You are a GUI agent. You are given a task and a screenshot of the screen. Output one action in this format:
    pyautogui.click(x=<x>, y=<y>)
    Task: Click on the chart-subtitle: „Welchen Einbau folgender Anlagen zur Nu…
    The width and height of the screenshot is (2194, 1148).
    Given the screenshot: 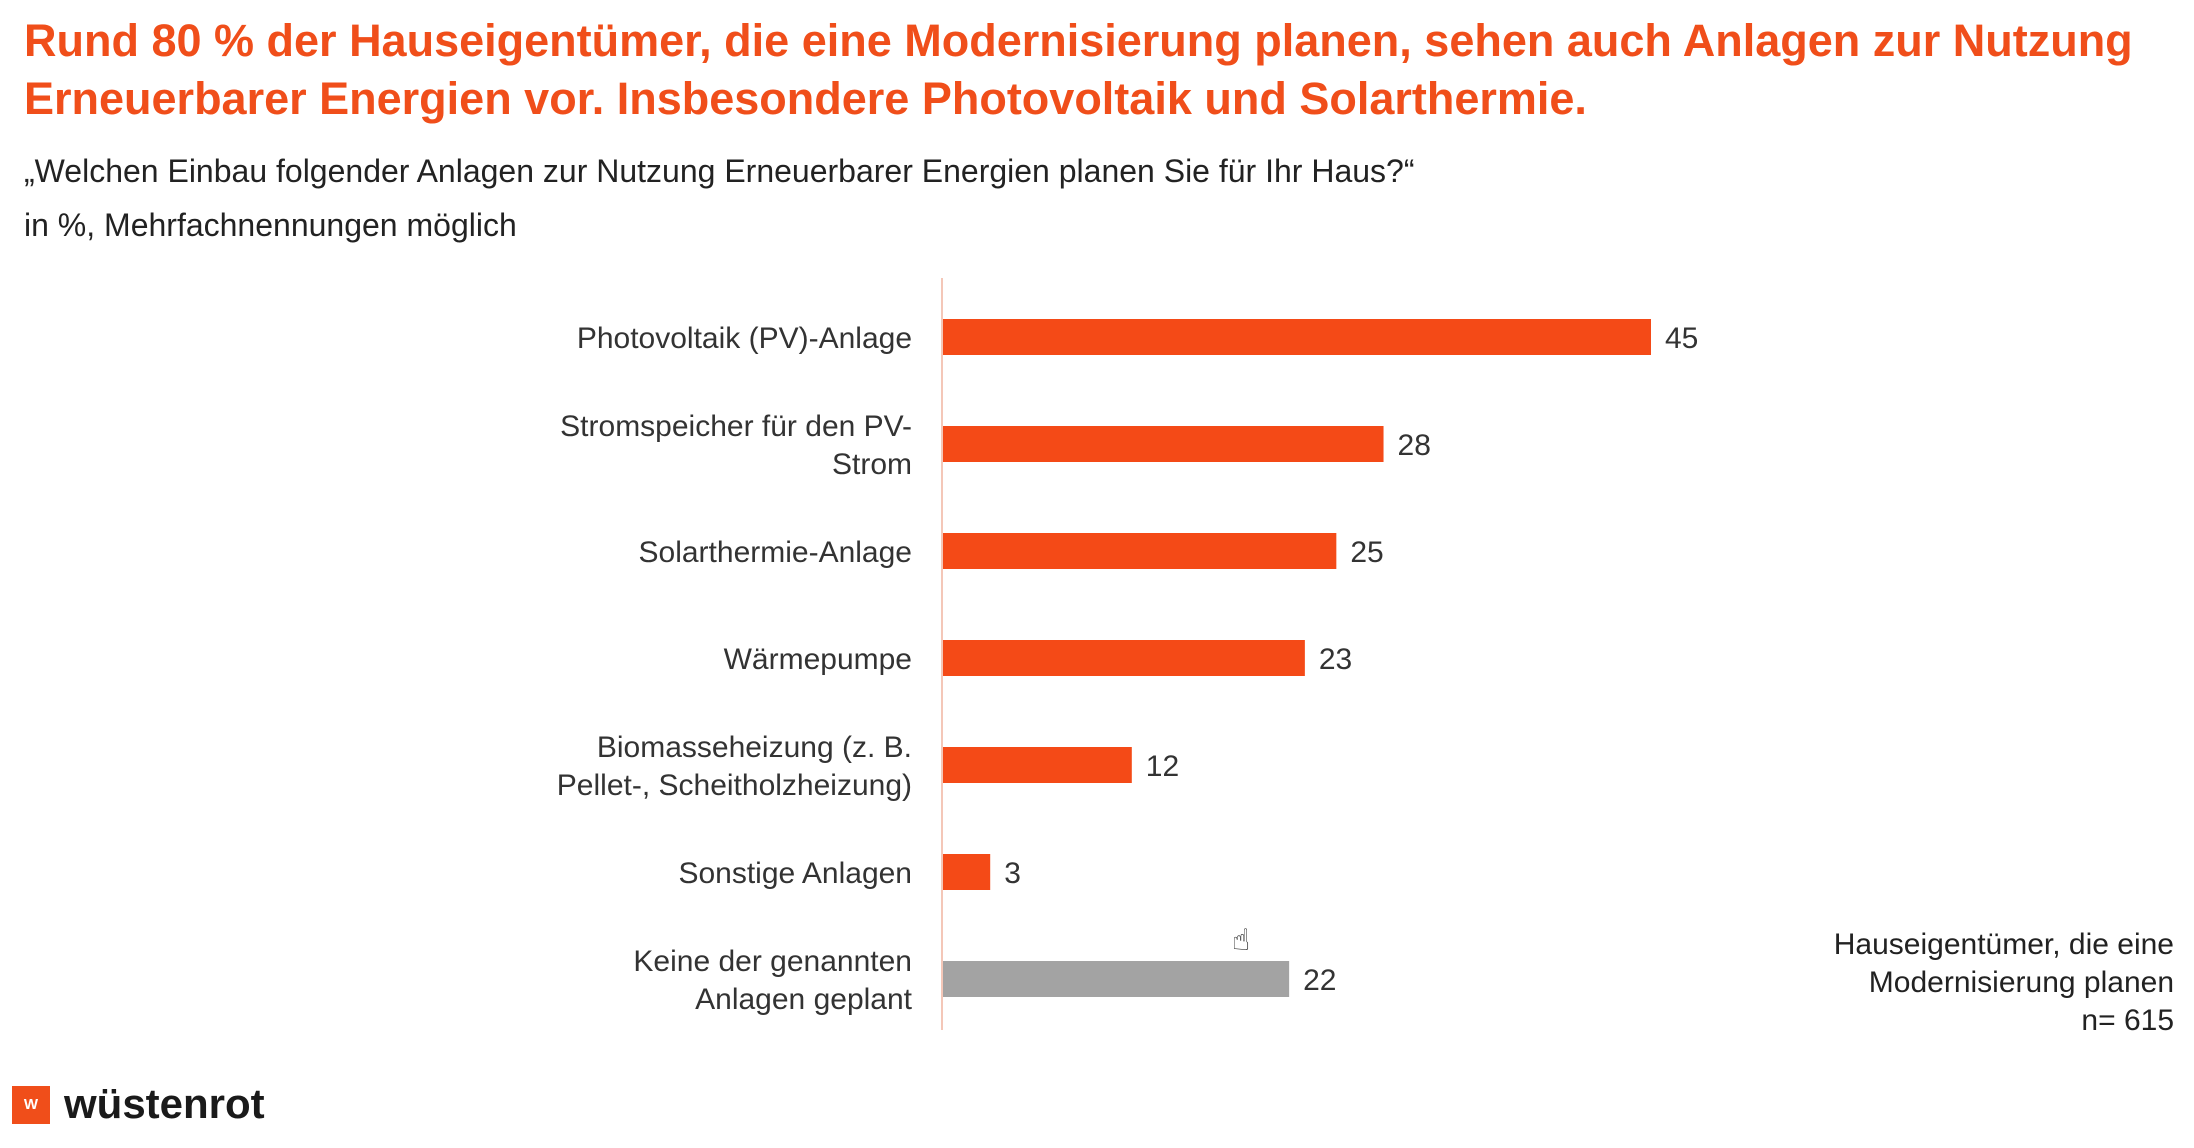 What is the action you would take?
    pyautogui.click(x=874, y=198)
    